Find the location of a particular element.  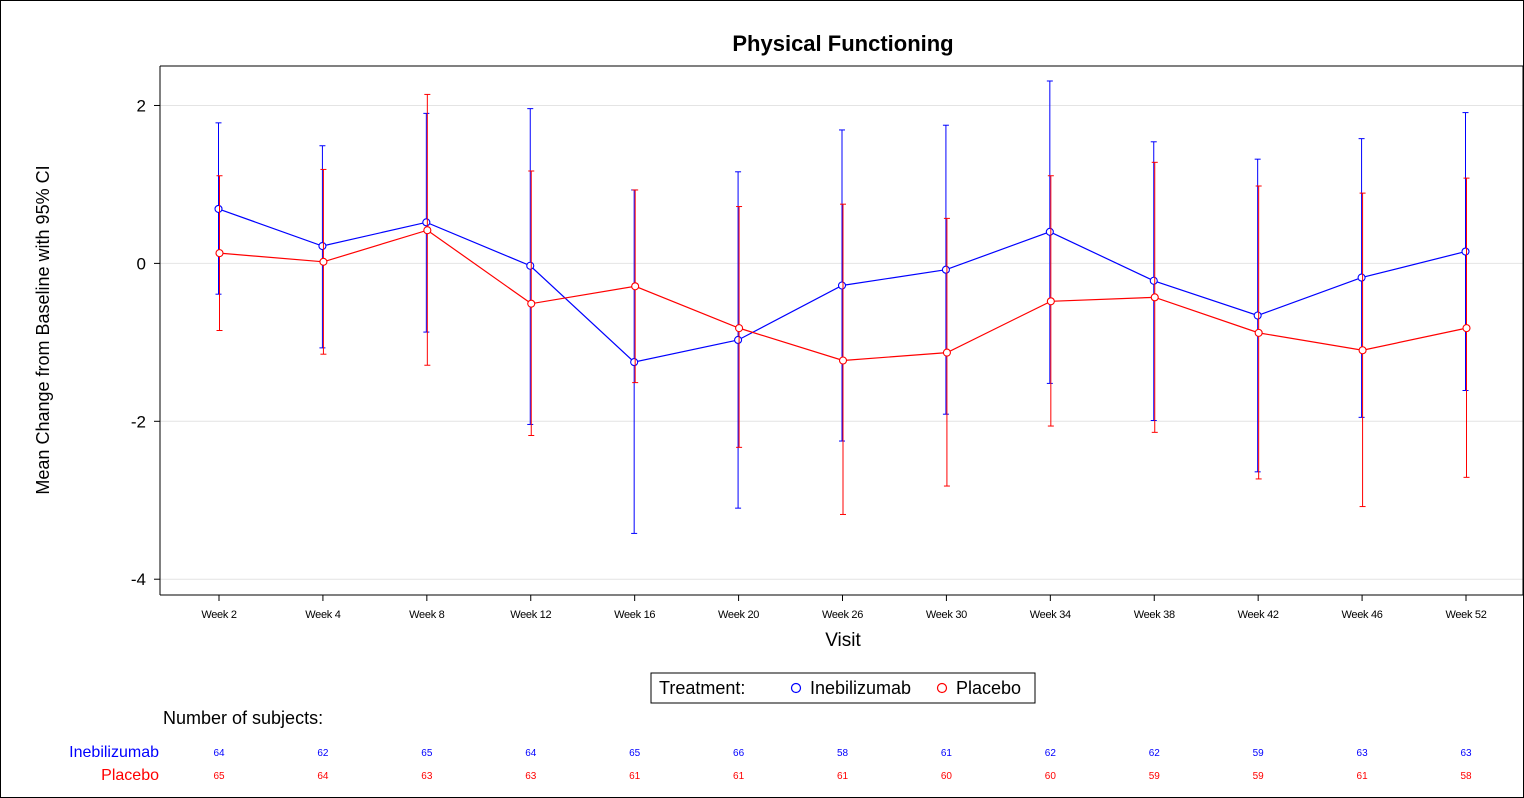

chart-title: Physical Functioning is located at coordinates (842, 43).